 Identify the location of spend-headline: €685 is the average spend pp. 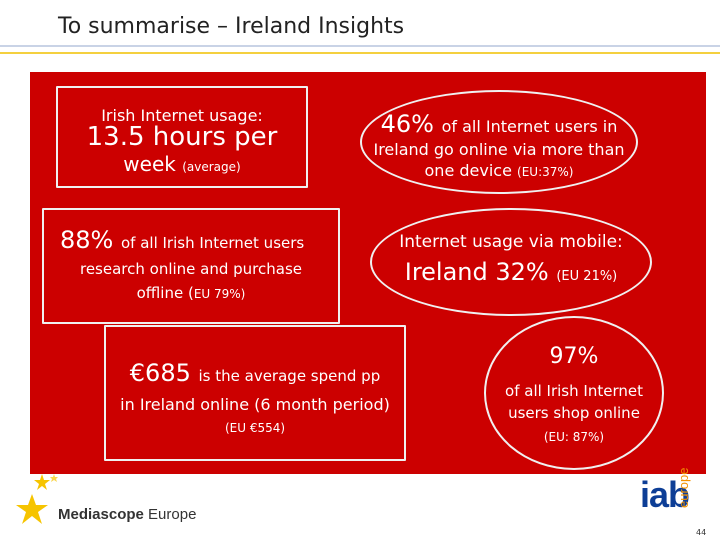
(255, 373).